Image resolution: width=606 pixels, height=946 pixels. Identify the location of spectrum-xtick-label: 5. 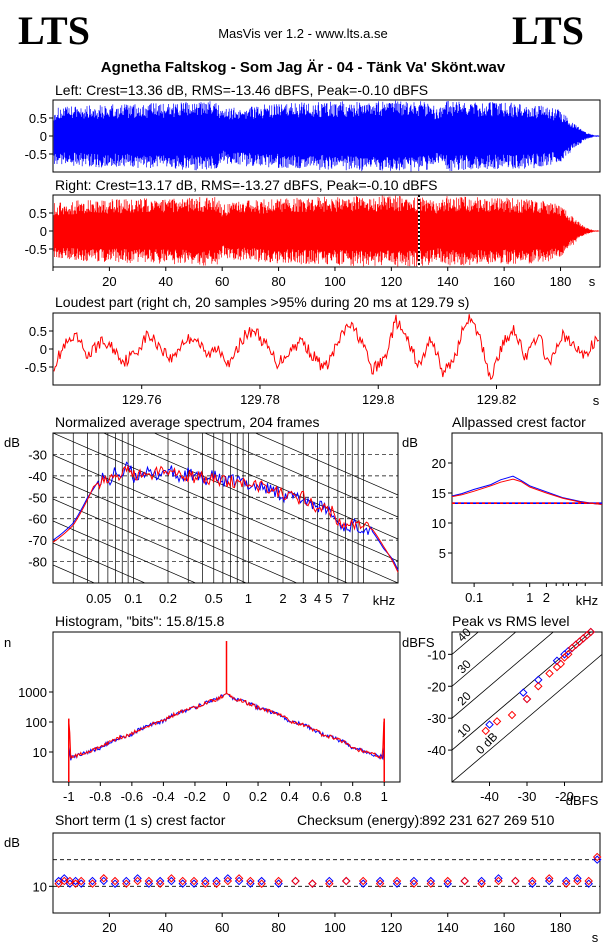
(328, 598).